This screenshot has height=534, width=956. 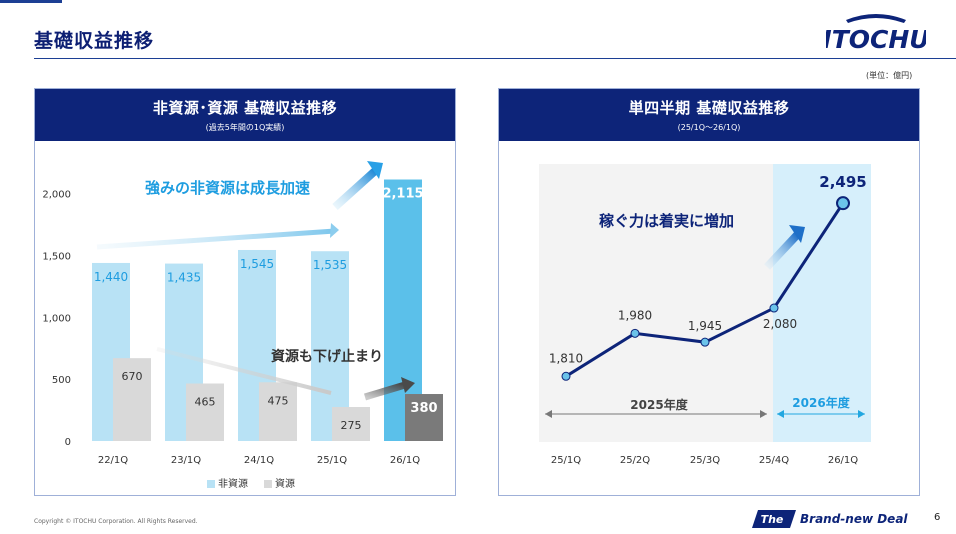 I want to click on left-x-axis: 22/1Q 23/1Q 24/1Q 25/1Q 26/1Q, so click(x=259, y=460).